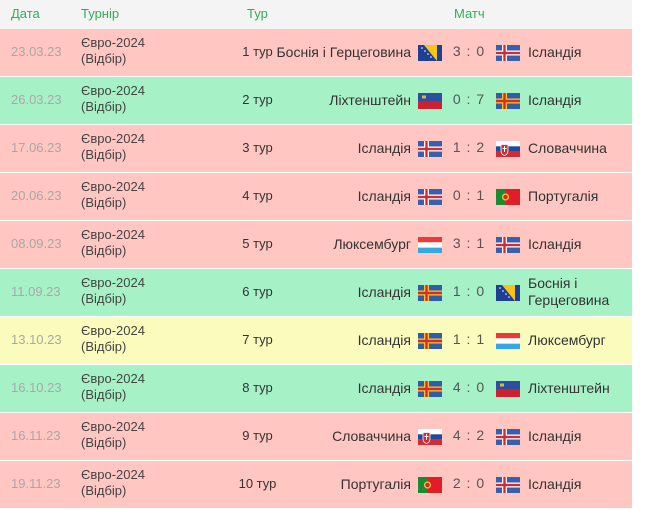 The image size is (650, 509). What do you see at coordinates (430, 437) in the screenshot?
I see `slovakia-flag-icon` at bounding box center [430, 437].